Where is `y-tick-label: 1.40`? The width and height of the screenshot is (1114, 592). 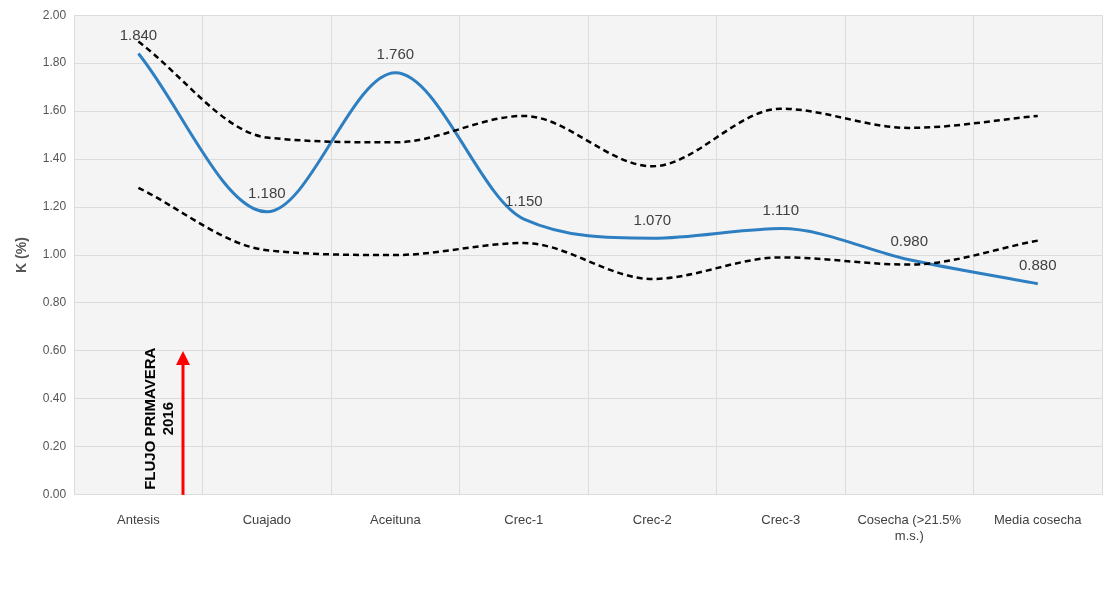 y-tick-label: 1.40 is located at coordinates (54, 158).